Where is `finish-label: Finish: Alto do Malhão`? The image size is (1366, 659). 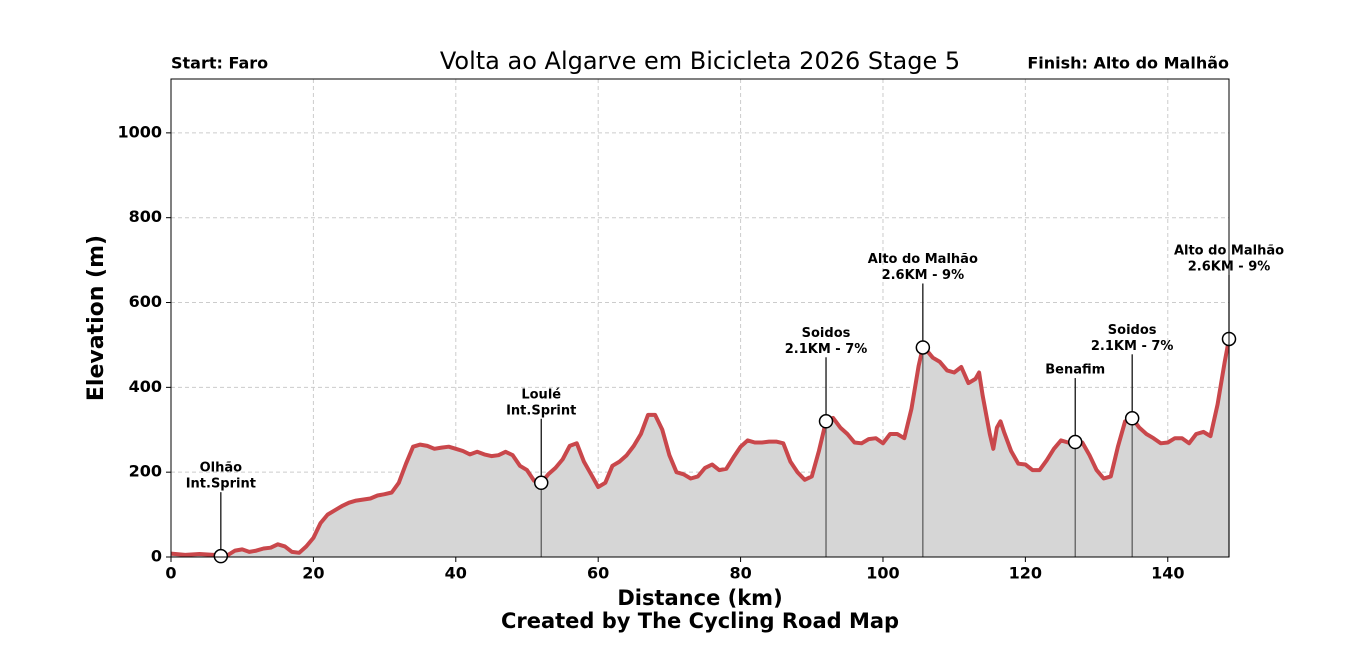 finish-label: Finish: Alto do Malhão is located at coordinates (1128, 63).